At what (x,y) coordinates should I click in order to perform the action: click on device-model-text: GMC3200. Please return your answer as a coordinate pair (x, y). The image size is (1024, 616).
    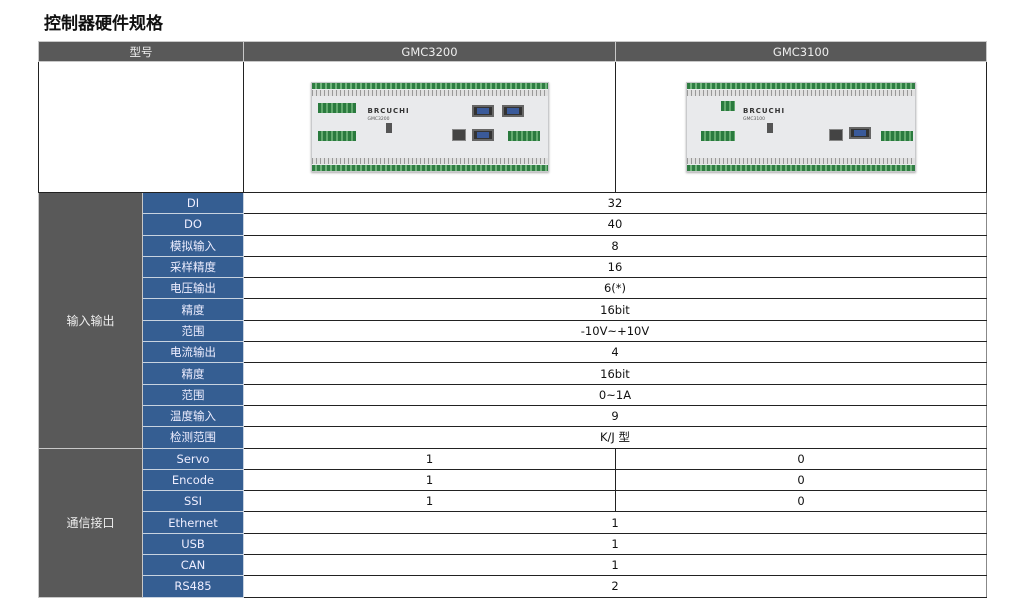
    Looking at the image, I should click on (378, 119).